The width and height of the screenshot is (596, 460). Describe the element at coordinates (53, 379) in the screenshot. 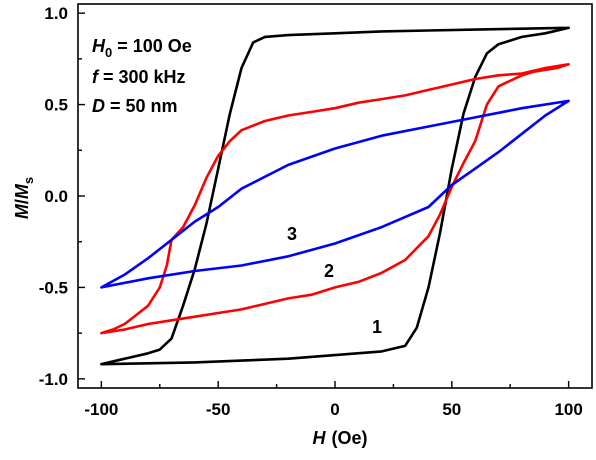

I see `y-tick-label: -1.0` at that location.